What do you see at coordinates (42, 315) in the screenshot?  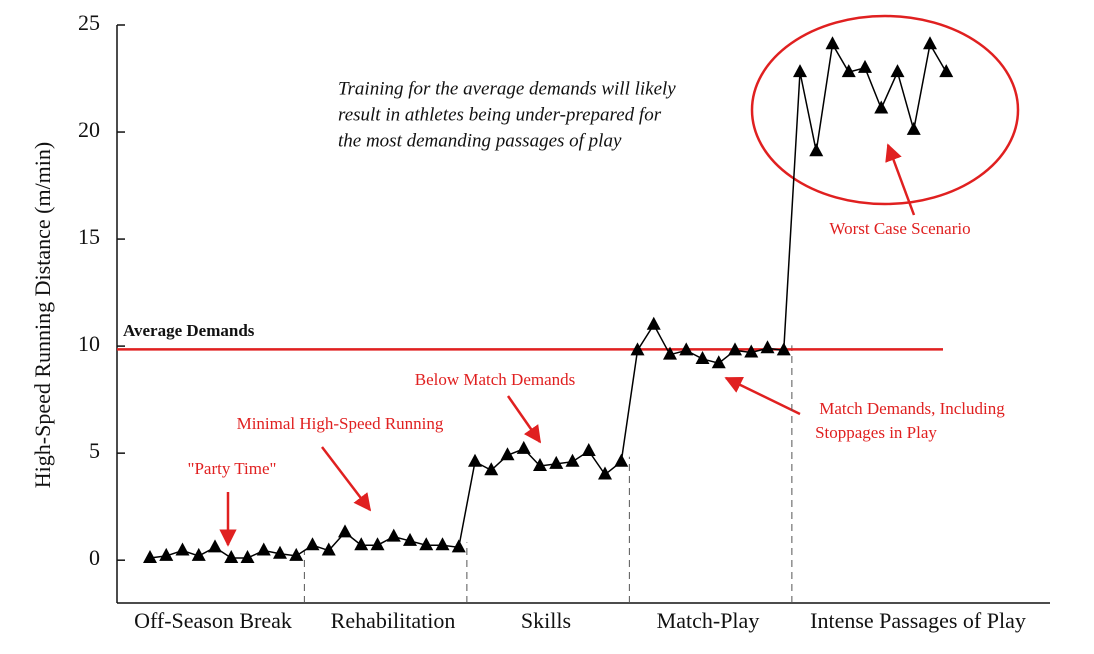 I see `y-axis-label: High-Speed Running Distance (m/min)` at bounding box center [42, 315].